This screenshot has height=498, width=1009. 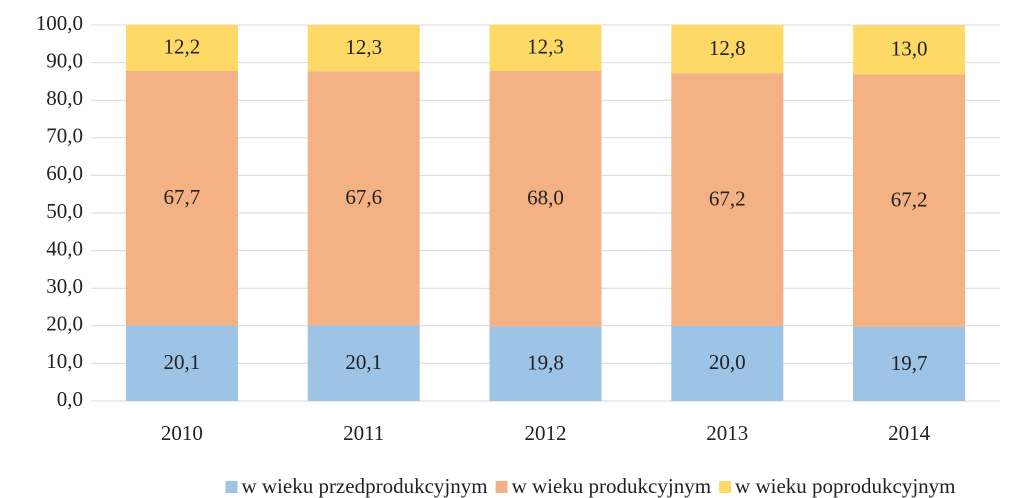 I want to click on data-label: 67,7, so click(x=182, y=197).